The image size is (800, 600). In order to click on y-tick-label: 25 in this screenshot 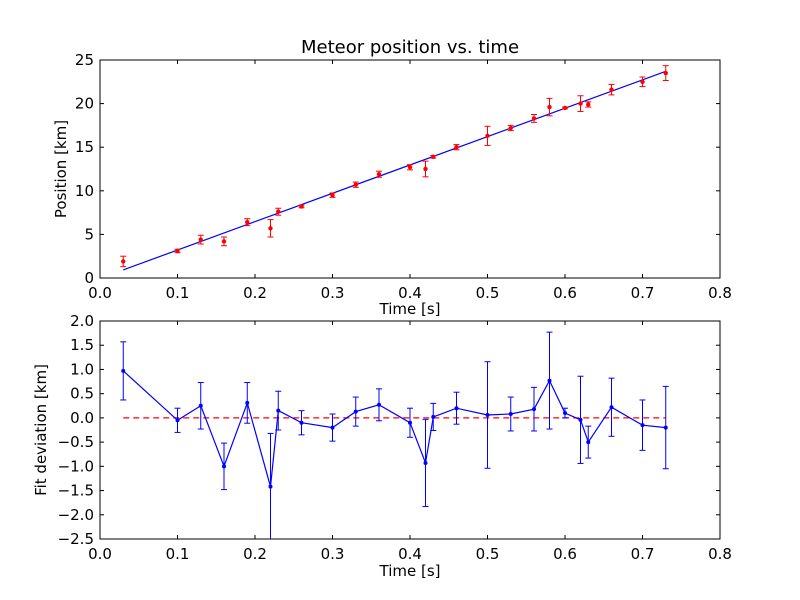, I will do `click(84, 60)`.